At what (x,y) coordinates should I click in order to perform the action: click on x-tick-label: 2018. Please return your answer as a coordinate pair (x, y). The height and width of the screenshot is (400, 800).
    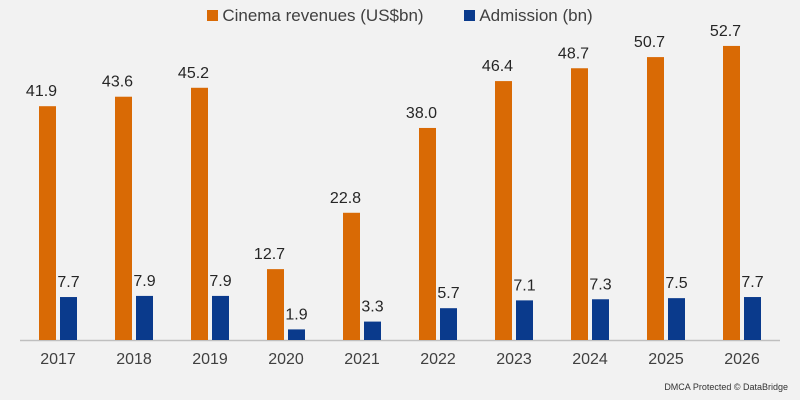
    Looking at the image, I should click on (134, 359).